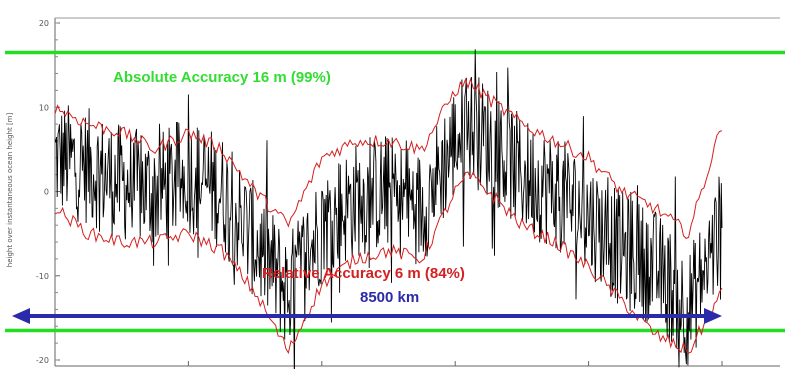 The height and width of the screenshot is (369, 787). I want to click on tick-labels: -20 -10 0 10 20, so click(42, 192).